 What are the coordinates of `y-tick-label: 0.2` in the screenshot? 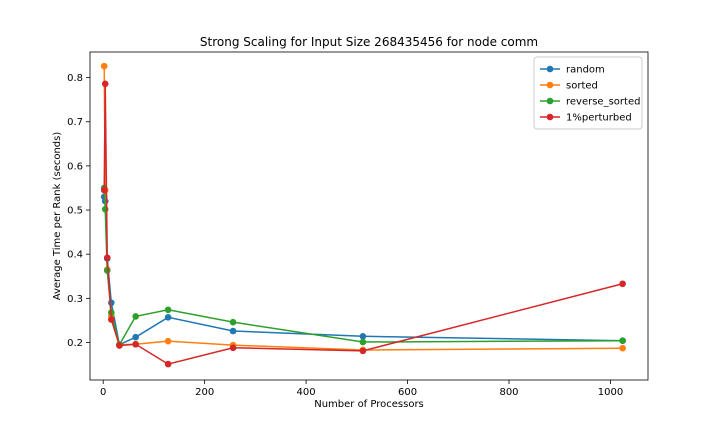 It's located at (75, 343).